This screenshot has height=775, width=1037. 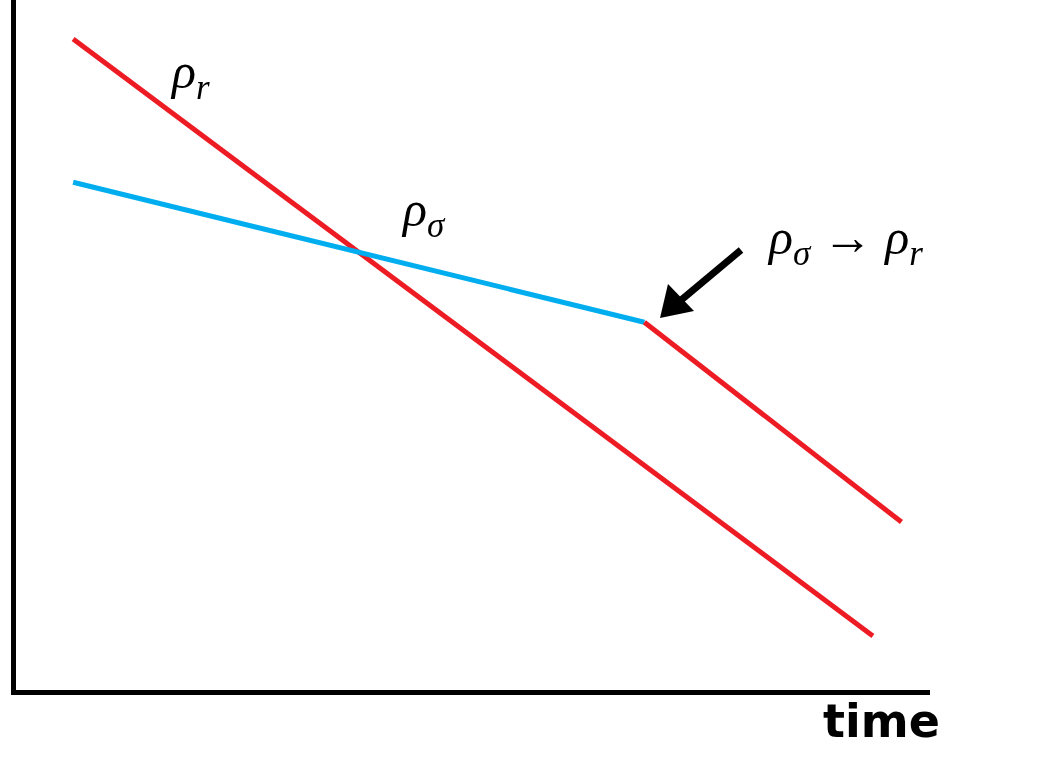 I want to click on series-label: ρ$_{σ}$, so click(x=423, y=213).